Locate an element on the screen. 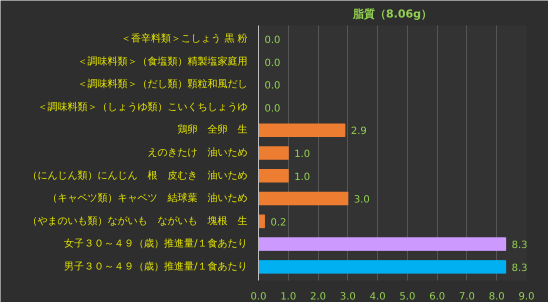  x-tick-label: 6.0 is located at coordinates (437, 297).